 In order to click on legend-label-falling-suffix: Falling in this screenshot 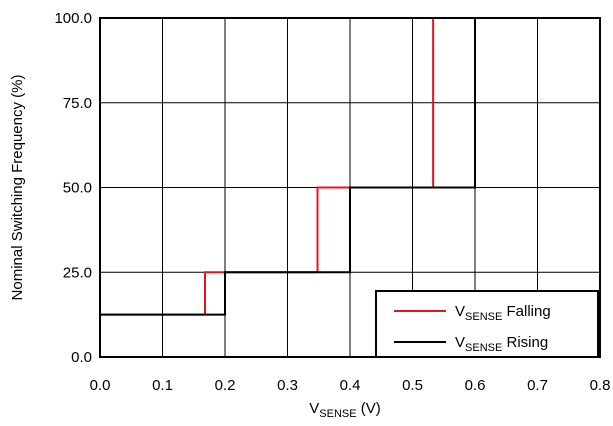, I will do `click(526, 311)`.